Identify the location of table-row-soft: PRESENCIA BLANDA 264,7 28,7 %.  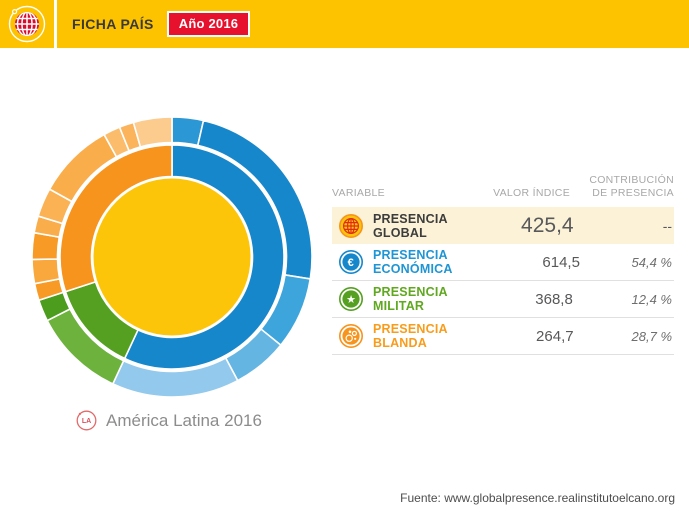
(503, 337).